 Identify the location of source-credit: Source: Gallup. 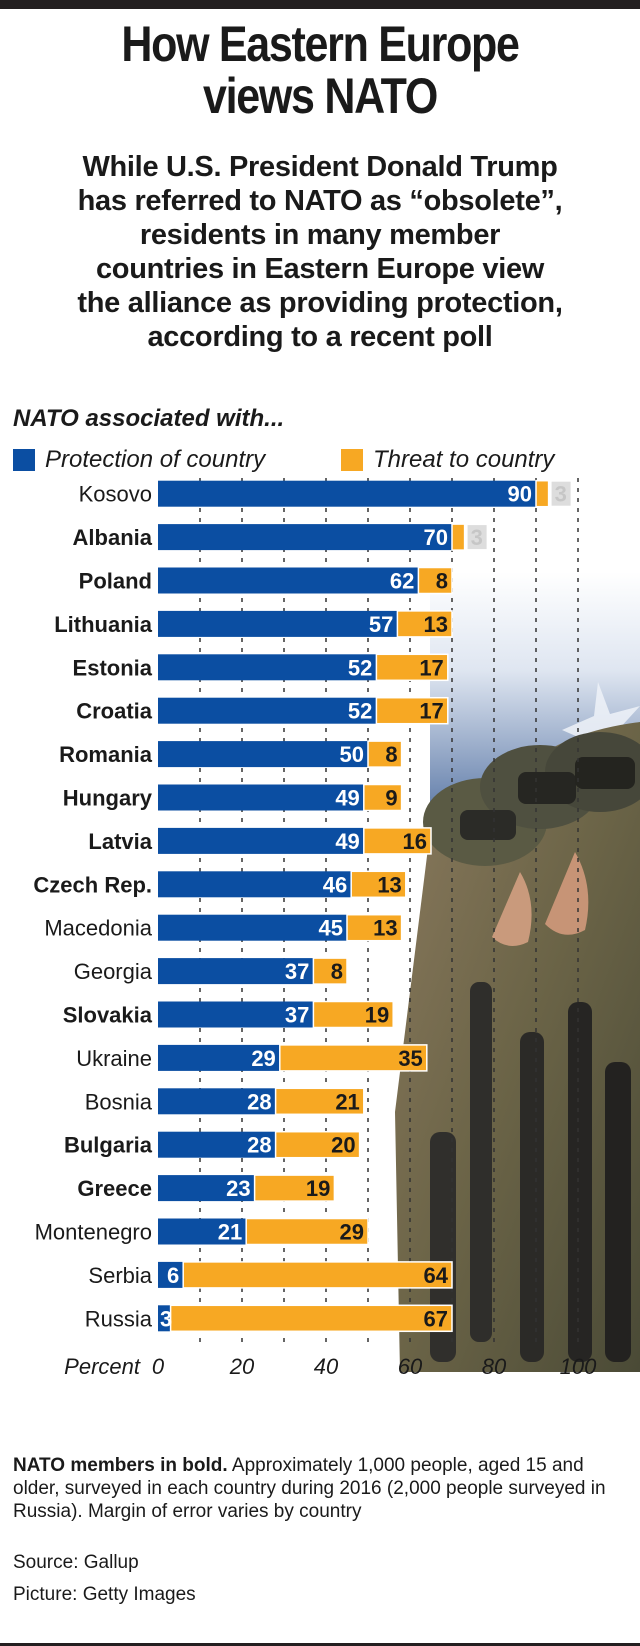
(76, 1562).